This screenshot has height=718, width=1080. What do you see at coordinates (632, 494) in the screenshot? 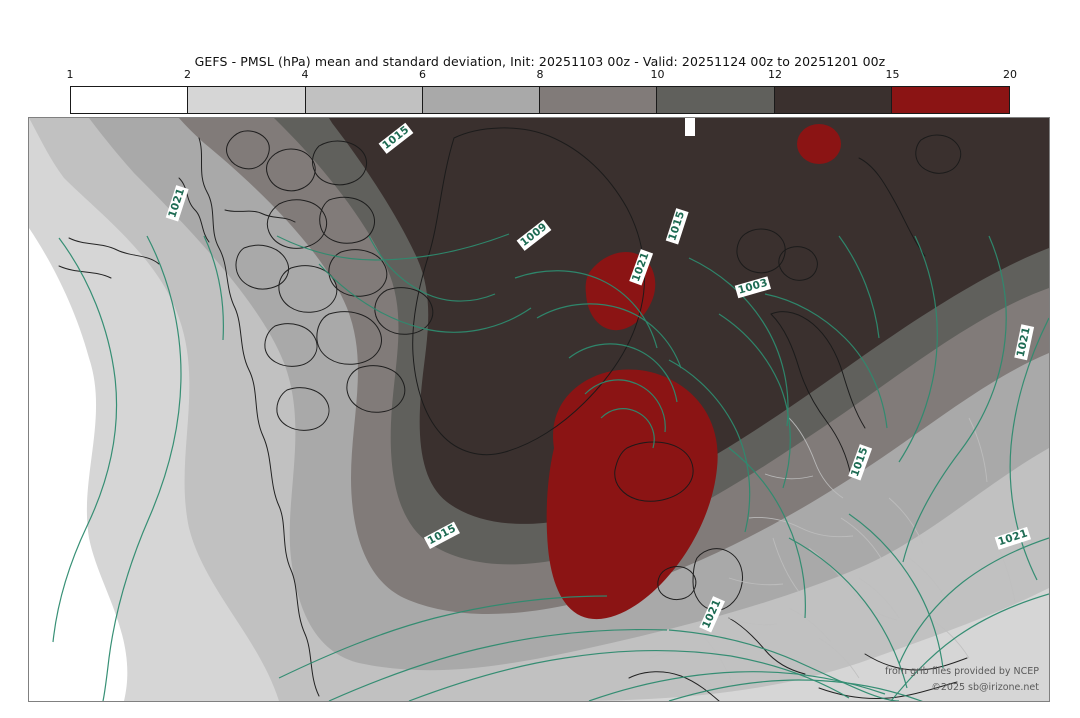
I see `shade-max-north-atlantic` at bounding box center [632, 494].